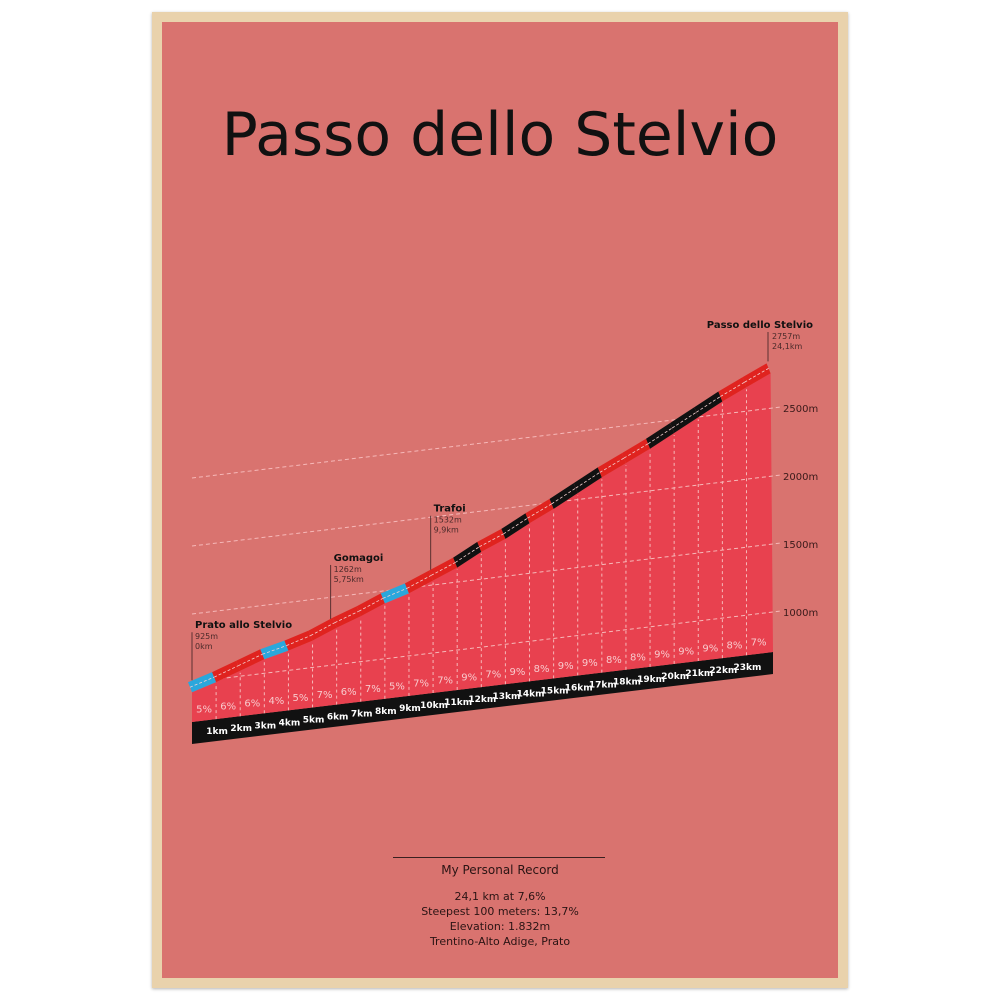 The image size is (1000, 1000). I want to click on grade-label: 4%, so click(276, 701).